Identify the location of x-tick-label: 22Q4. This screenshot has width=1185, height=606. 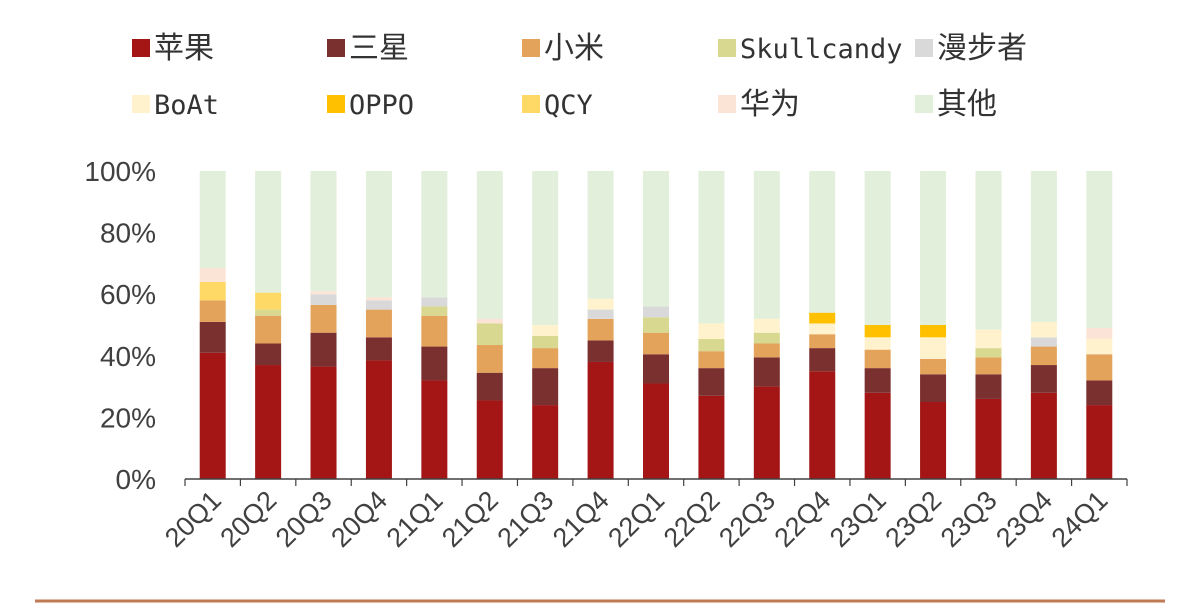
(803, 519).